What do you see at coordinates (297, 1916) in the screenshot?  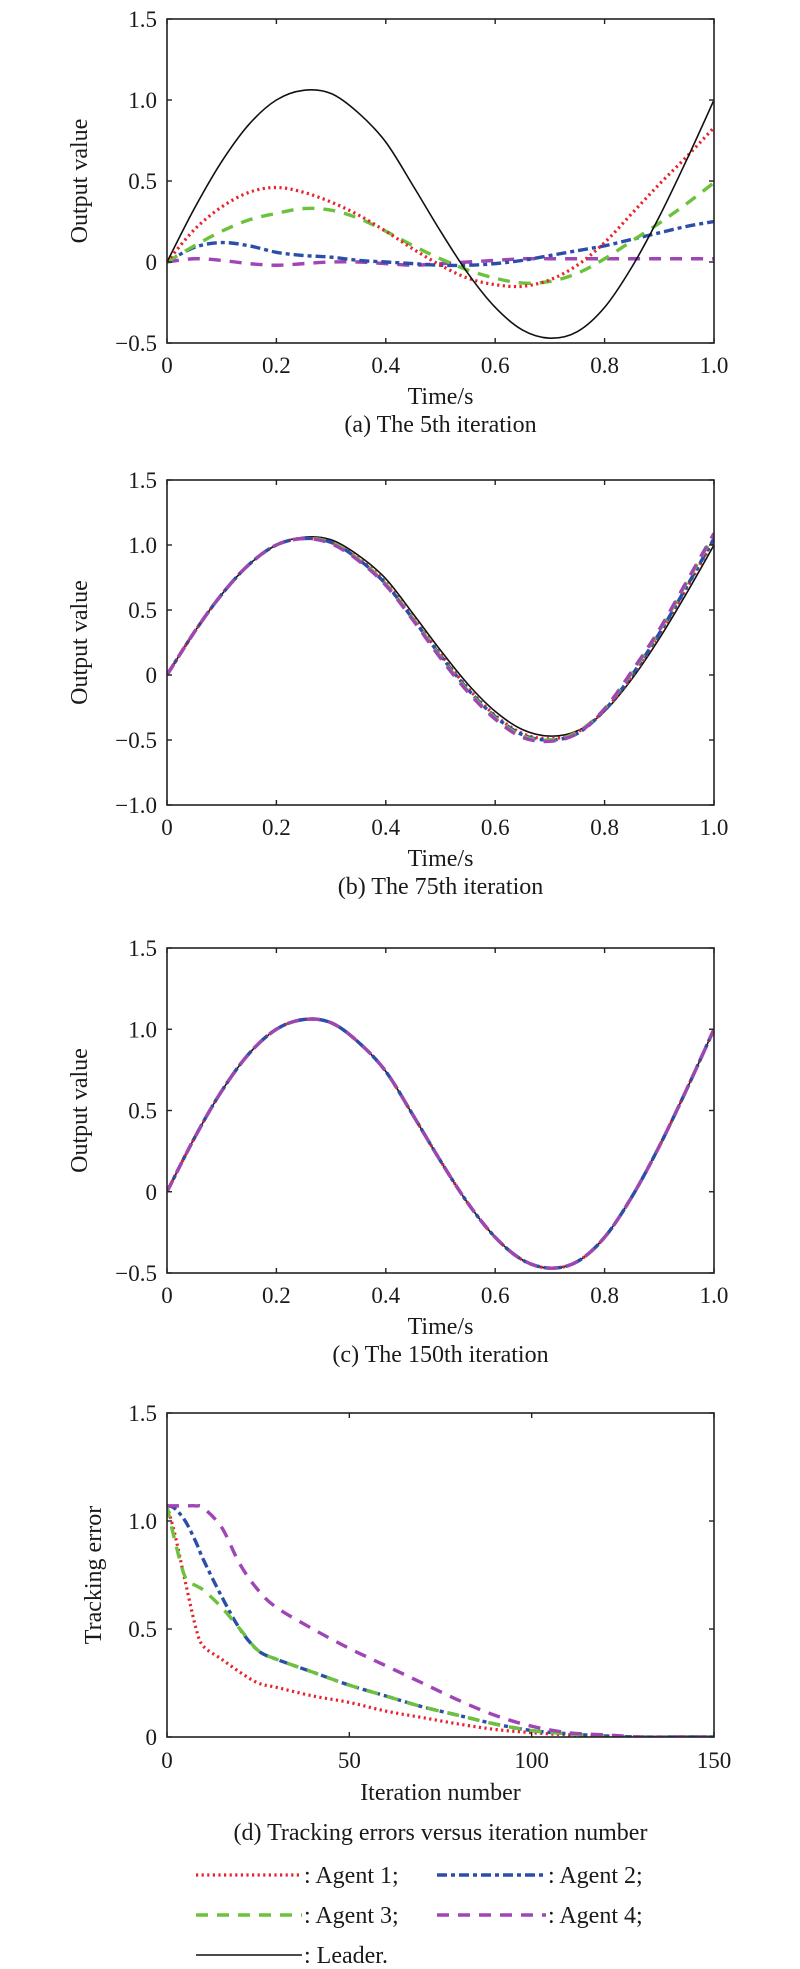 I see `legend-item-agent3: : Agent 3;` at bounding box center [297, 1916].